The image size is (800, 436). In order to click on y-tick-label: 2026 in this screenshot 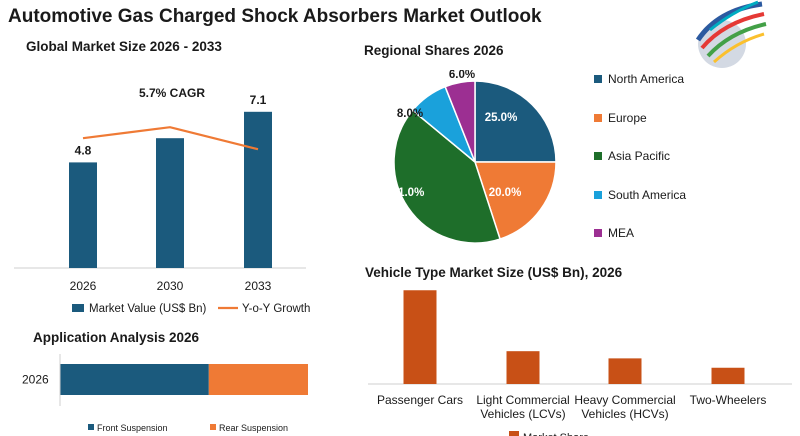, I will do `click(35, 380)`.